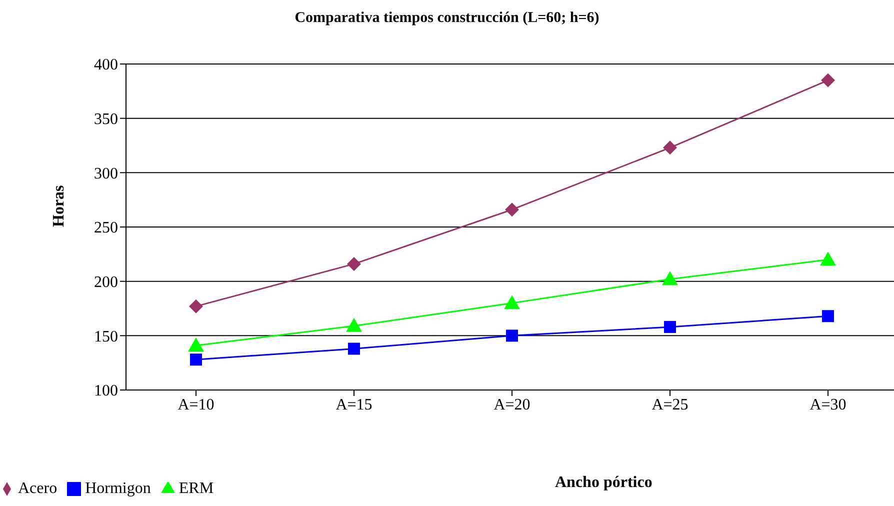 The image size is (894, 506). I want to click on x-tick-label: A=10, so click(196, 405).